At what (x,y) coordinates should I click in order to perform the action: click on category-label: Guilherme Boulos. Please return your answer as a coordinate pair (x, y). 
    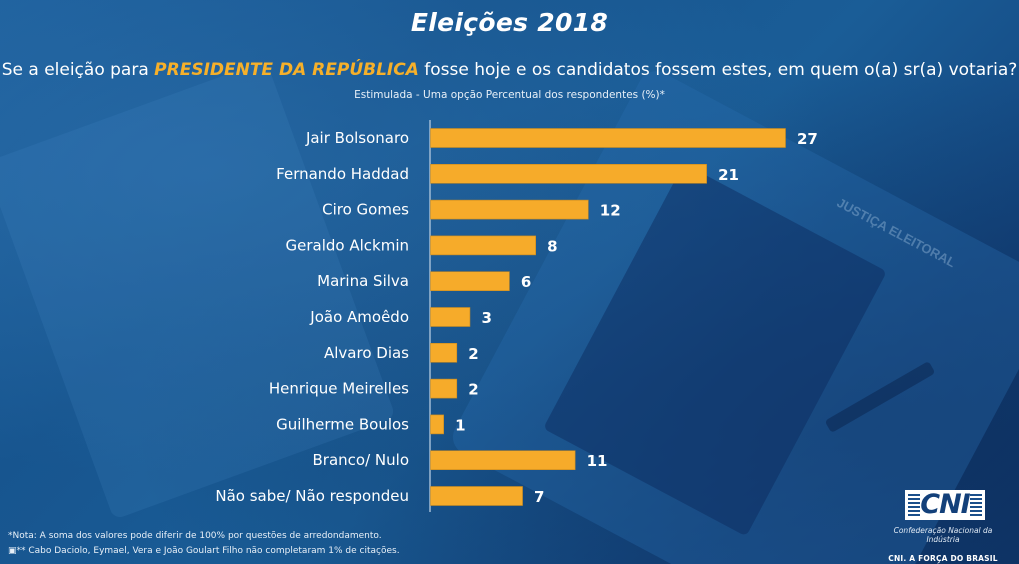
    Looking at the image, I should click on (342, 424).